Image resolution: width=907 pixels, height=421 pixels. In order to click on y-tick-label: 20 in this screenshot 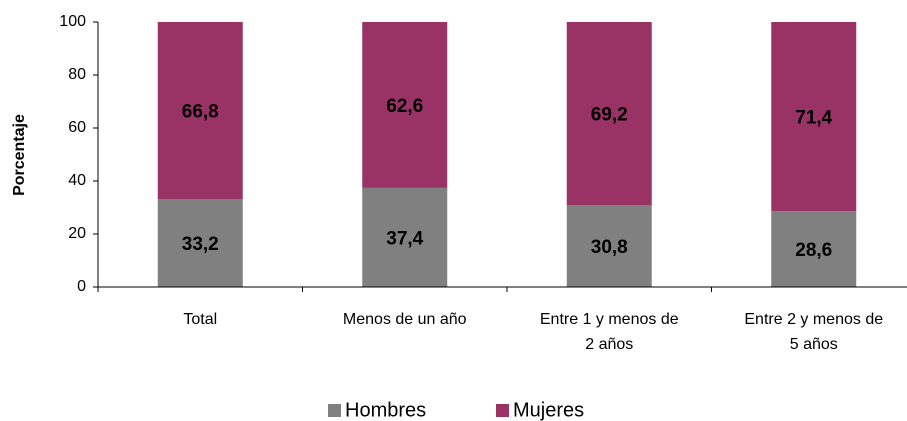, I will do `click(77, 233)`.